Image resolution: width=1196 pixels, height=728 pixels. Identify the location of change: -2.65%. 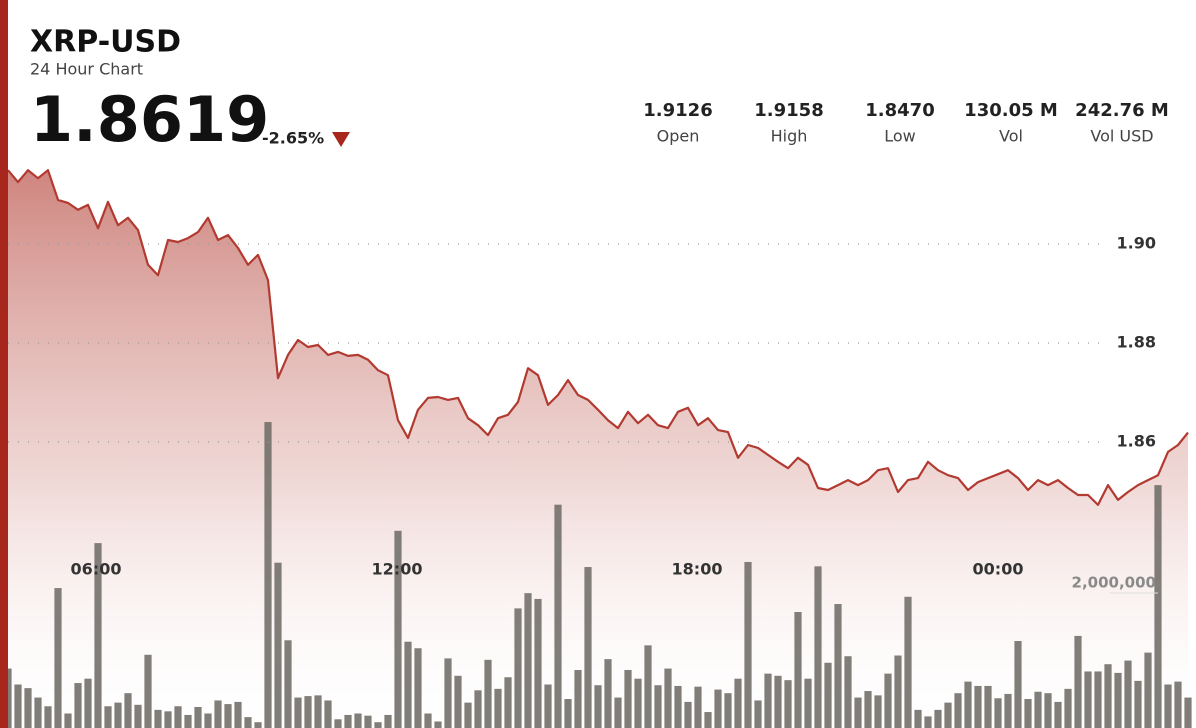
(293, 138).